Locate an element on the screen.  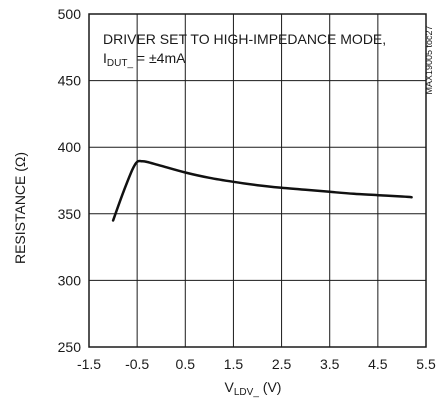
y-axis-label: RESISTANCE (Ω) is located at coordinates (20, 208).